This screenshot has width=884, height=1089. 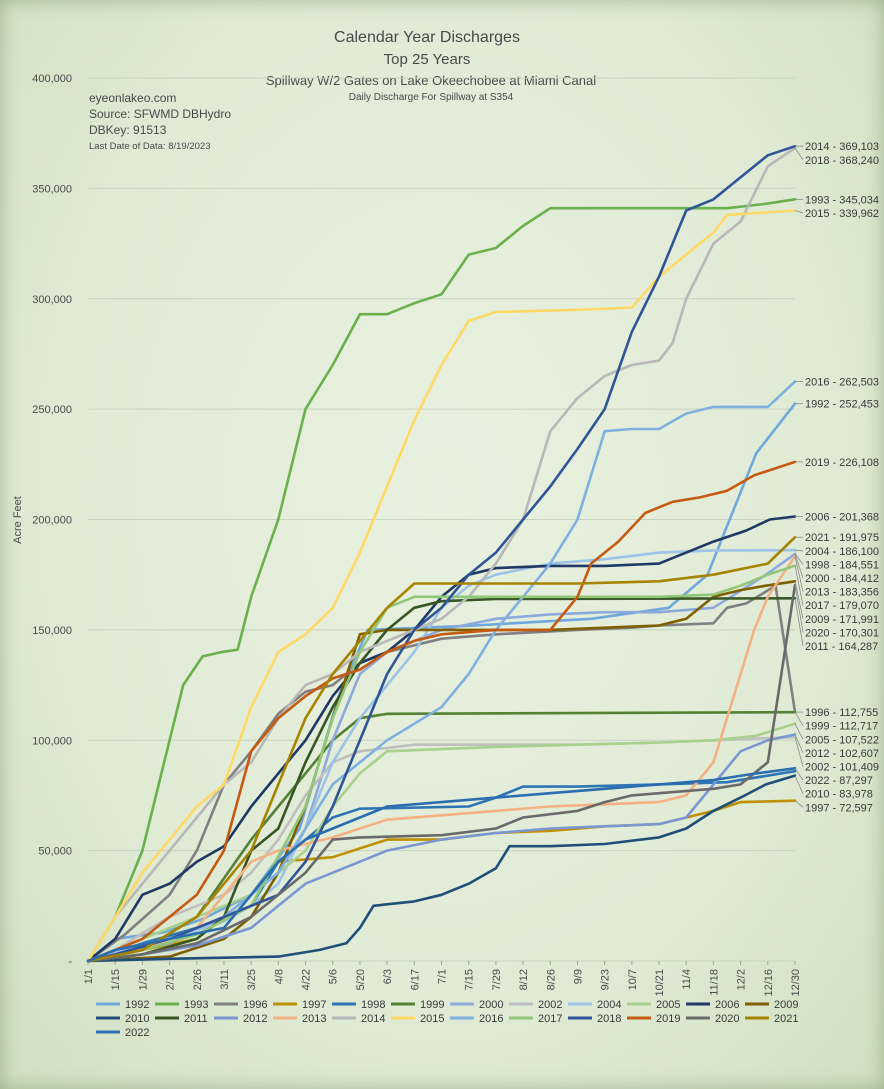 I want to click on legend-label-2000: 2000, so click(x=491, y=1005).